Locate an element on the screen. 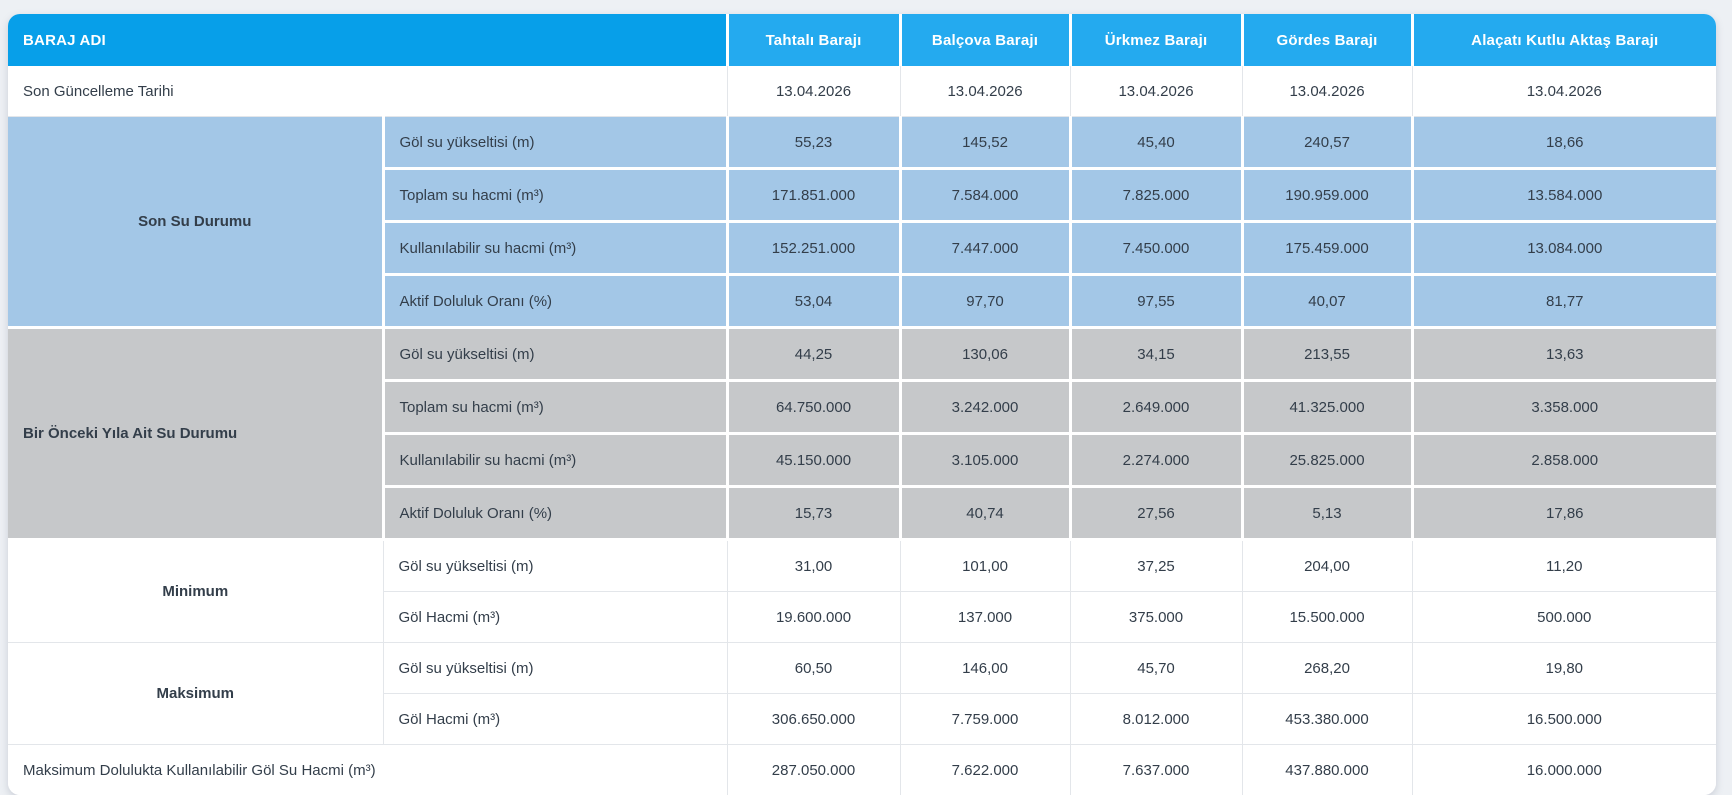  value-cell: 16.500.000 is located at coordinates (1564, 719).